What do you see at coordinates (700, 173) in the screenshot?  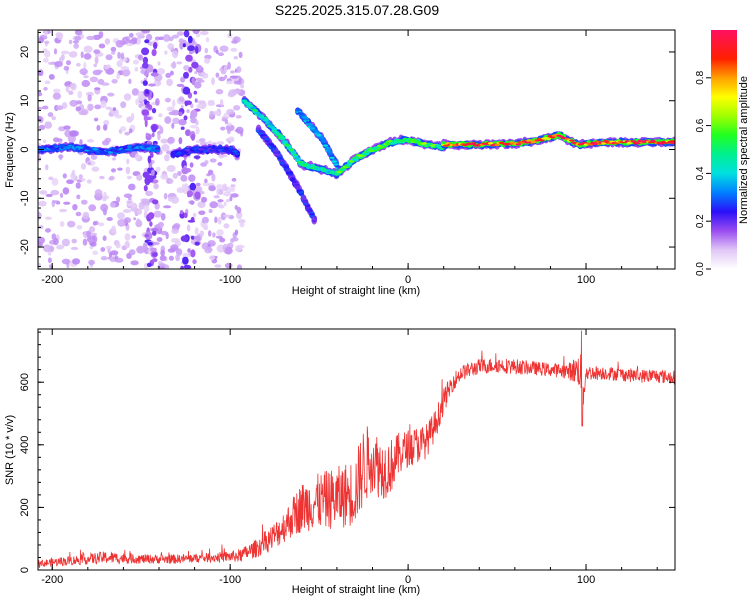 I see `colorbar-tick-label: 0.4` at bounding box center [700, 173].